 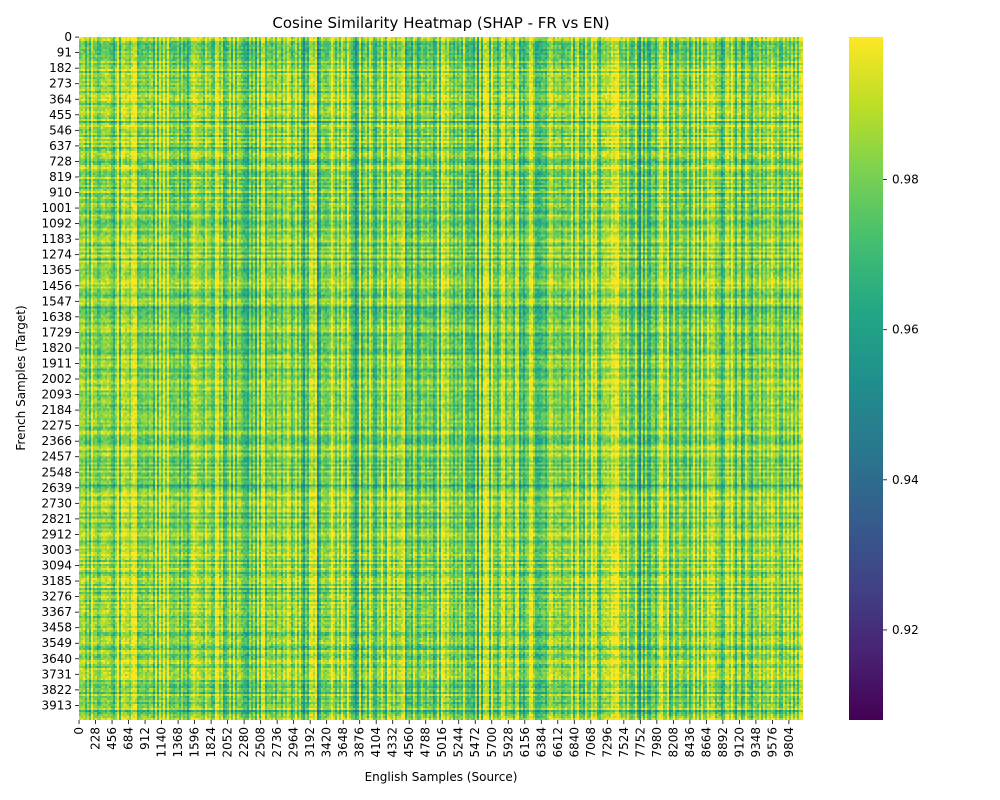 What do you see at coordinates (56, 643) in the screenshot?
I see `y-tick-label: 3549` at bounding box center [56, 643].